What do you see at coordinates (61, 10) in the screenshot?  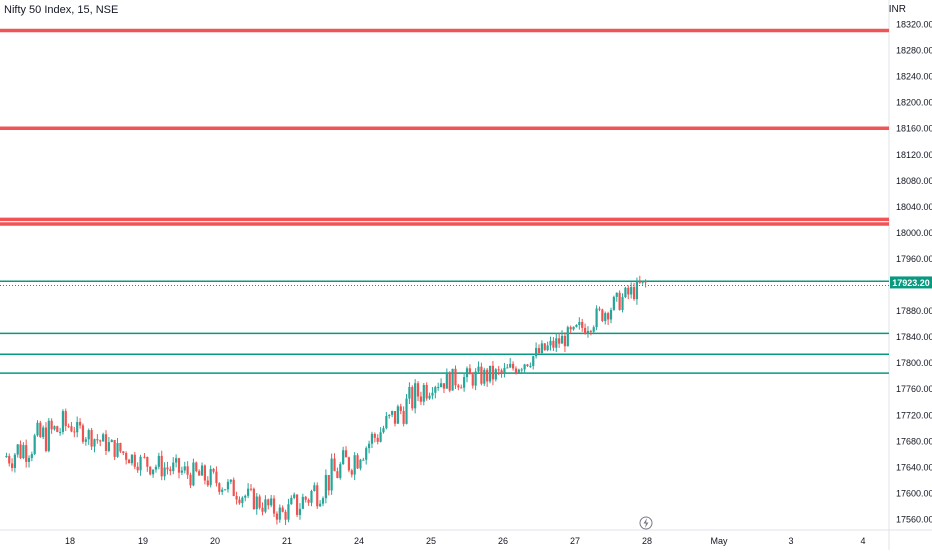 I see `symbol-title: Nifty 50 Index, 15, NSE` at bounding box center [61, 10].